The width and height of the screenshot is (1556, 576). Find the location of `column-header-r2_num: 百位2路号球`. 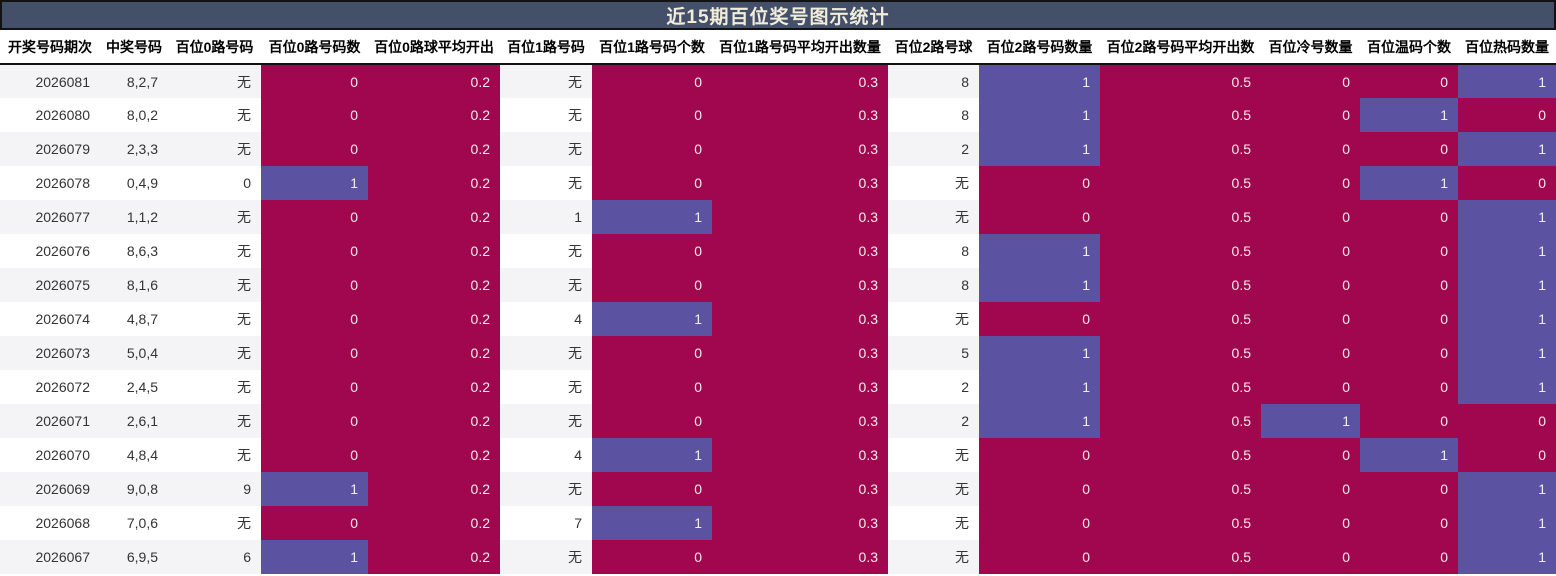

column-header-r2_num: 百位2路号球 is located at coordinates (933, 47).